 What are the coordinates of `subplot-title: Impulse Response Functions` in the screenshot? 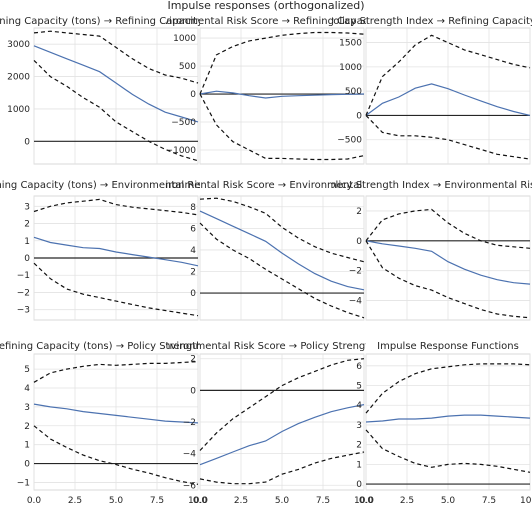 It's located at (448, 346).